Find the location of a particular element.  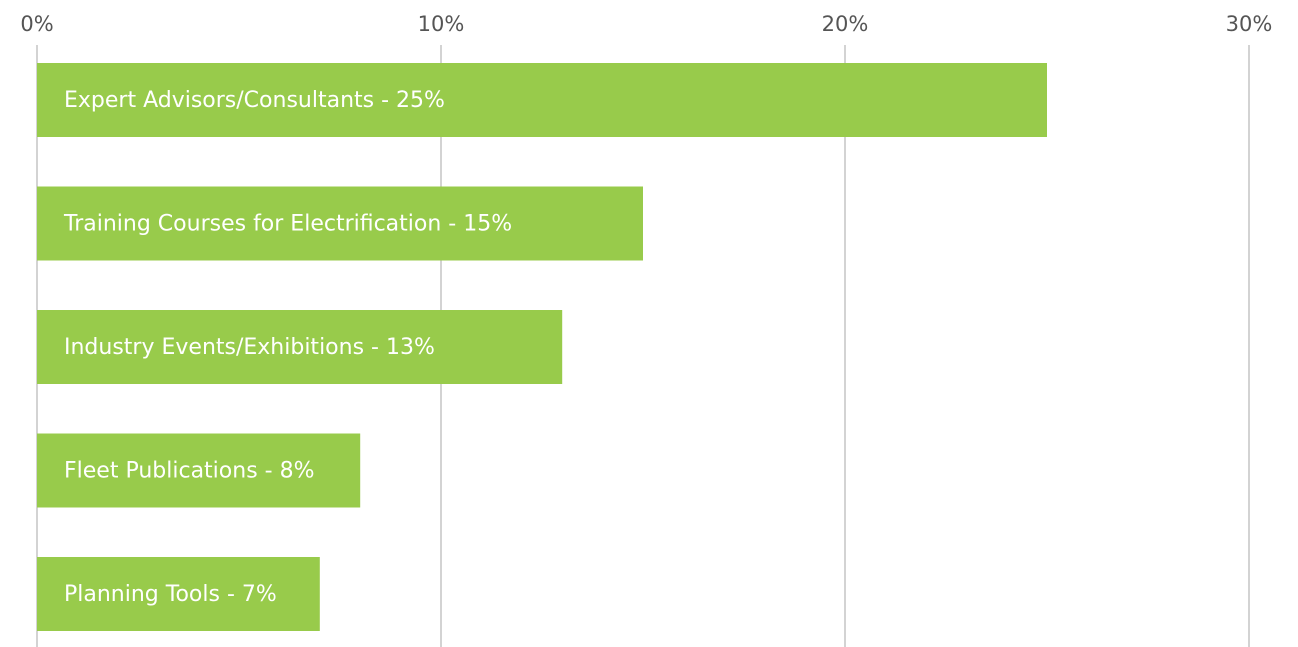

bar-label: Fleet Publications - 8% is located at coordinates (189, 471).